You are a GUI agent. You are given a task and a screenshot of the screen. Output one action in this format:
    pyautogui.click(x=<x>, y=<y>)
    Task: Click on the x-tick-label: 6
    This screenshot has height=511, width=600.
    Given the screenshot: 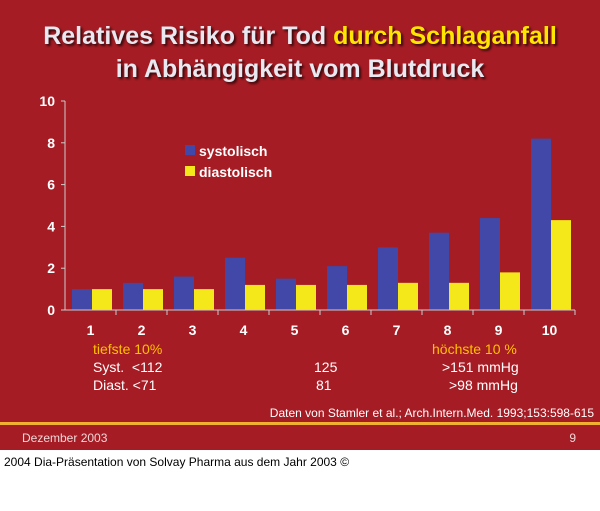 What is the action you would take?
    pyautogui.click(x=346, y=330)
    